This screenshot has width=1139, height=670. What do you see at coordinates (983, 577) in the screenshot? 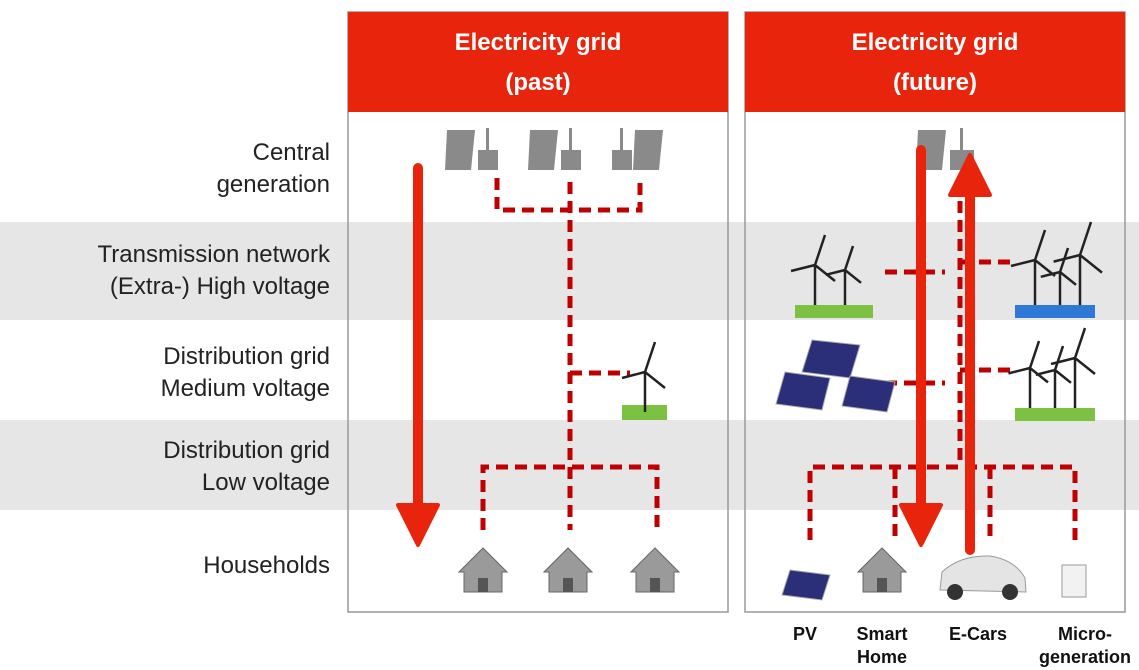
I see `e-car` at bounding box center [983, 577].